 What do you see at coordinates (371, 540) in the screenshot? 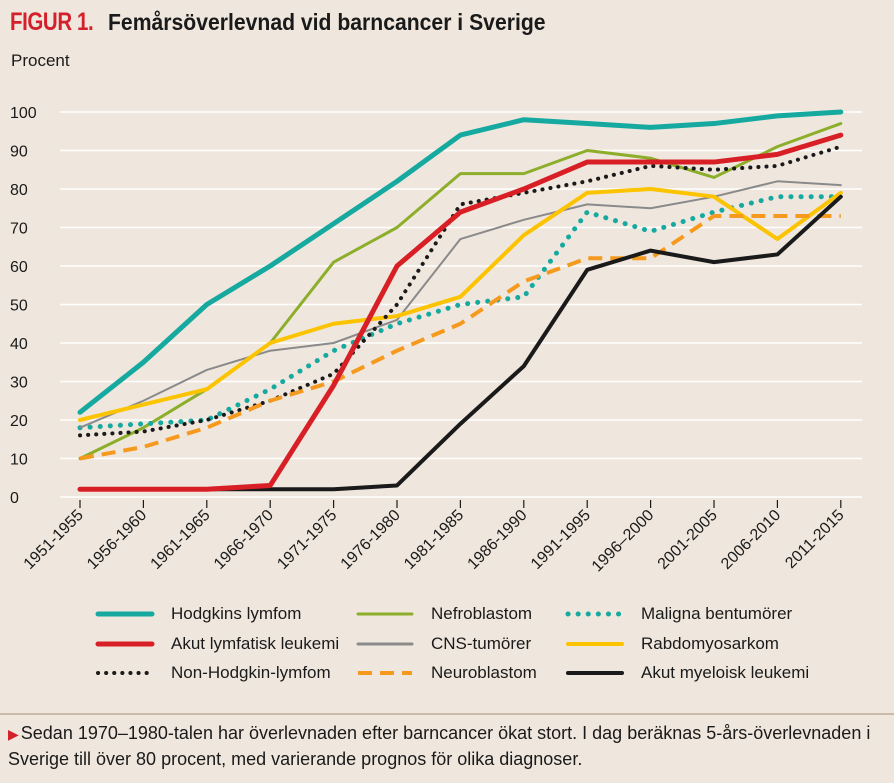
I see `x-tick-label: 1976-1980` at bounding box center [371, 540].